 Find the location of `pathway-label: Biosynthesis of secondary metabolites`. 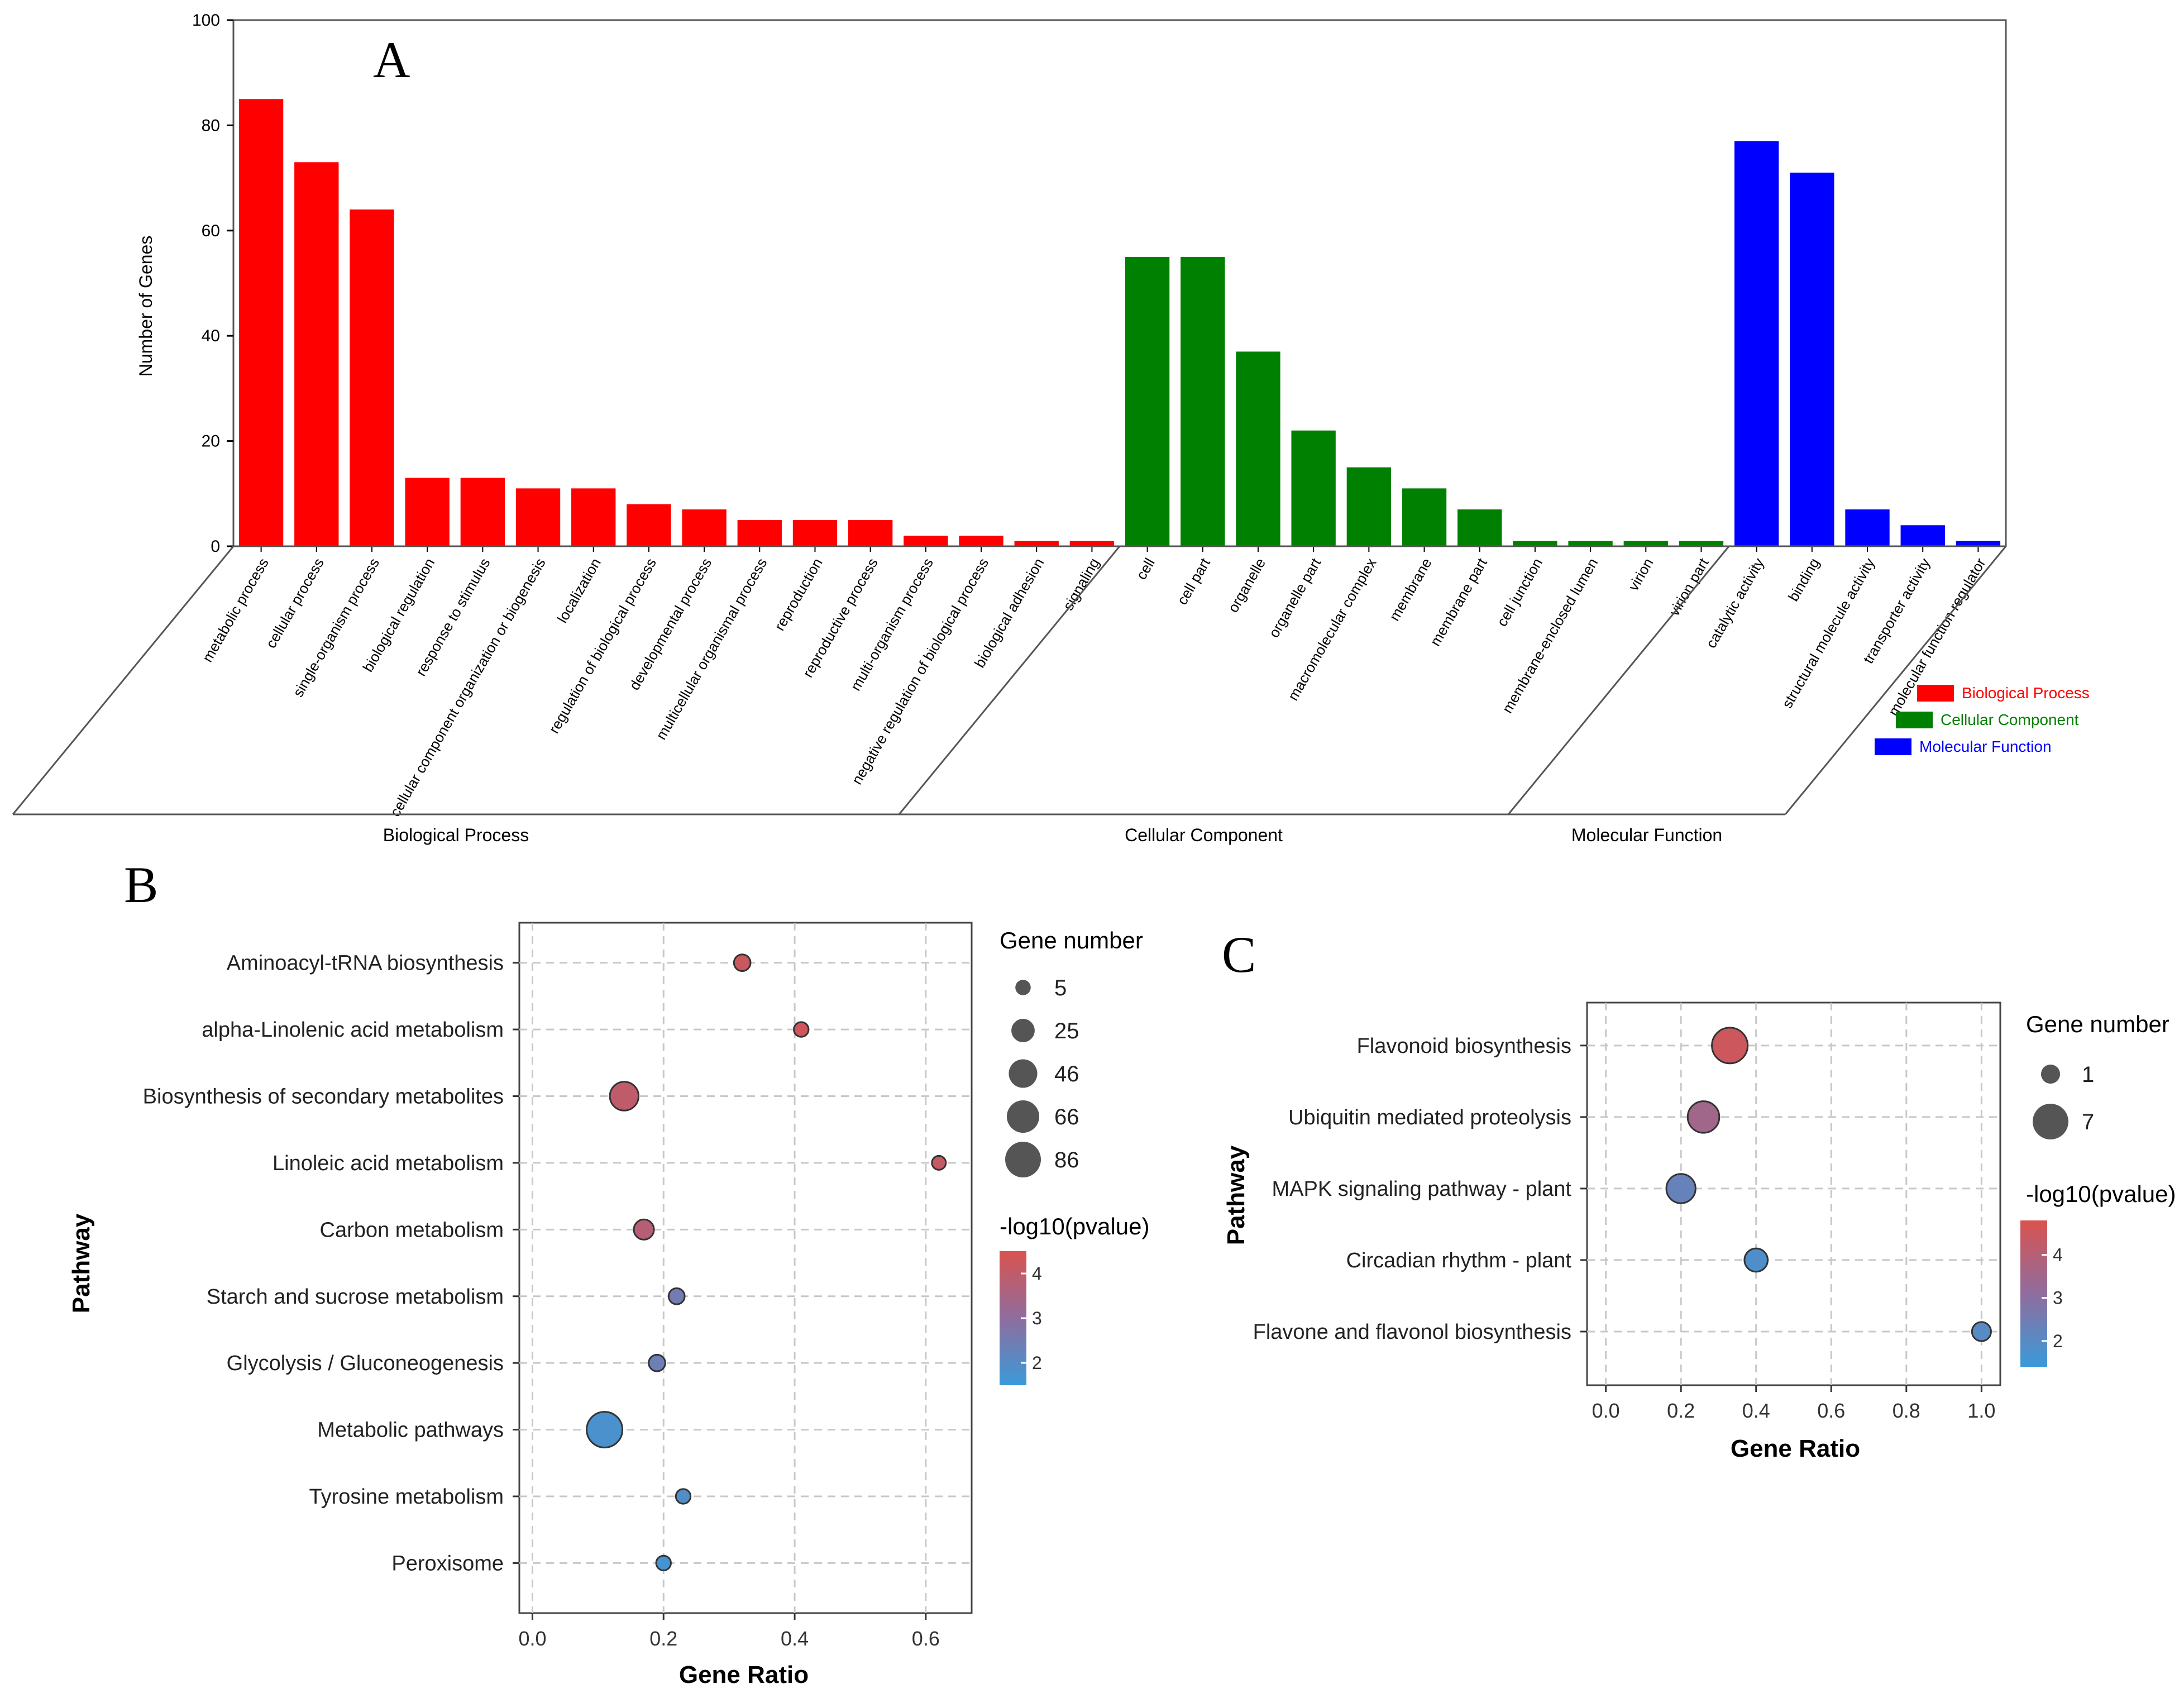

pathway-label: Biosynthesis of secondary metabolites is located at coordinates (323, 1097).